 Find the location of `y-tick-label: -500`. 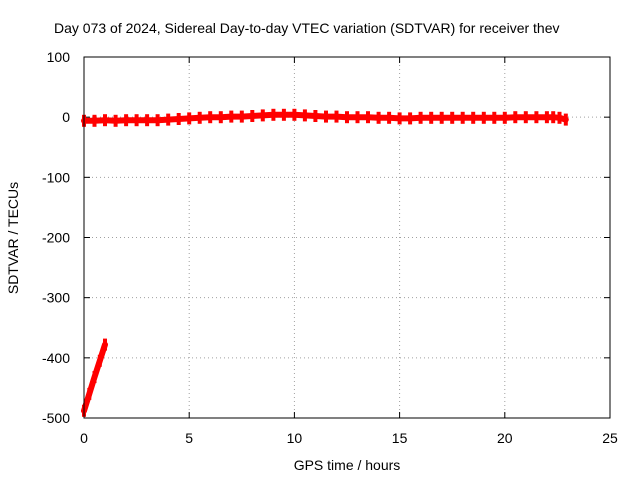

y-tick-label: -500 is located at coordinates (56, 418).